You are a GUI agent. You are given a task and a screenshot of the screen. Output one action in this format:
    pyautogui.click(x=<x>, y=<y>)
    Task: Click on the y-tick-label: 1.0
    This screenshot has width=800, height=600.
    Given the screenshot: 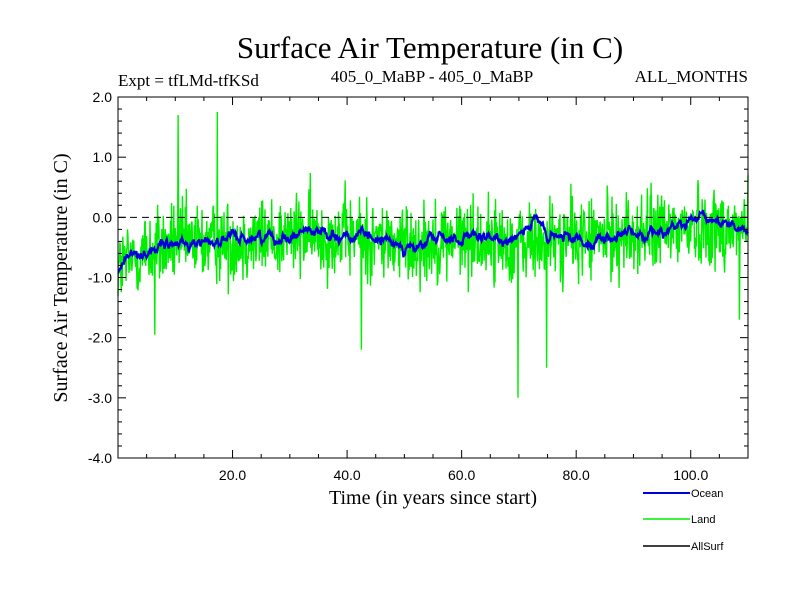 What is the action you would take?
    pyautogui.click(x=103, y=157)
    